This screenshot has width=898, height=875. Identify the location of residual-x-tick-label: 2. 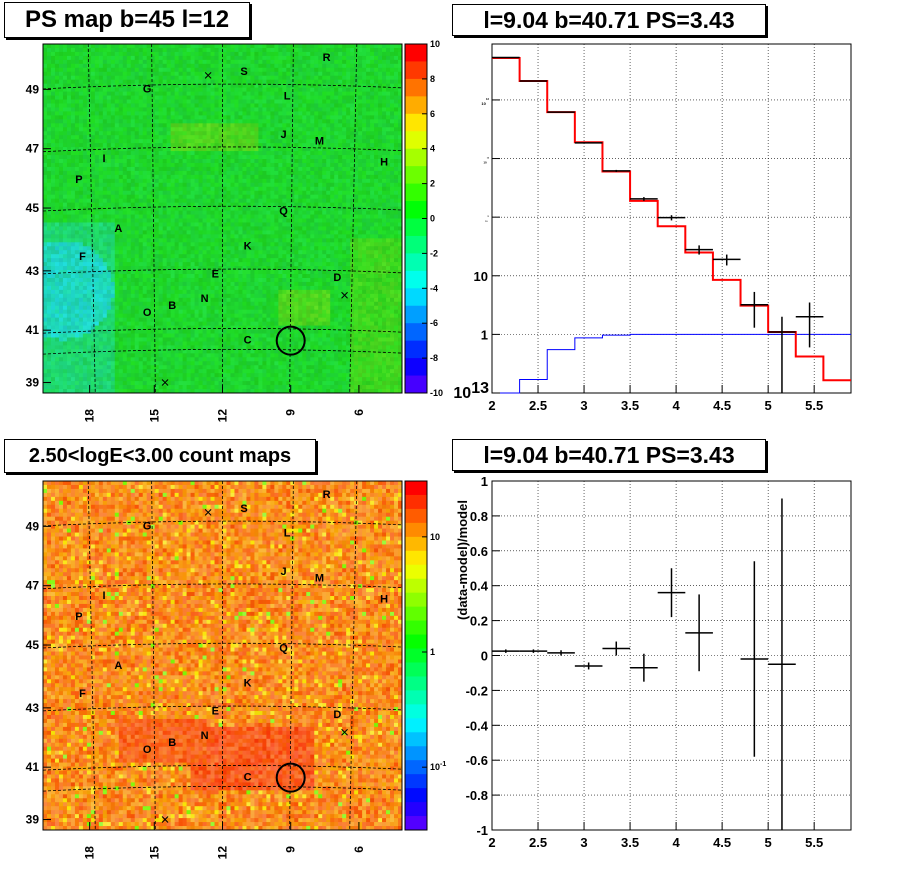
(491, 842).